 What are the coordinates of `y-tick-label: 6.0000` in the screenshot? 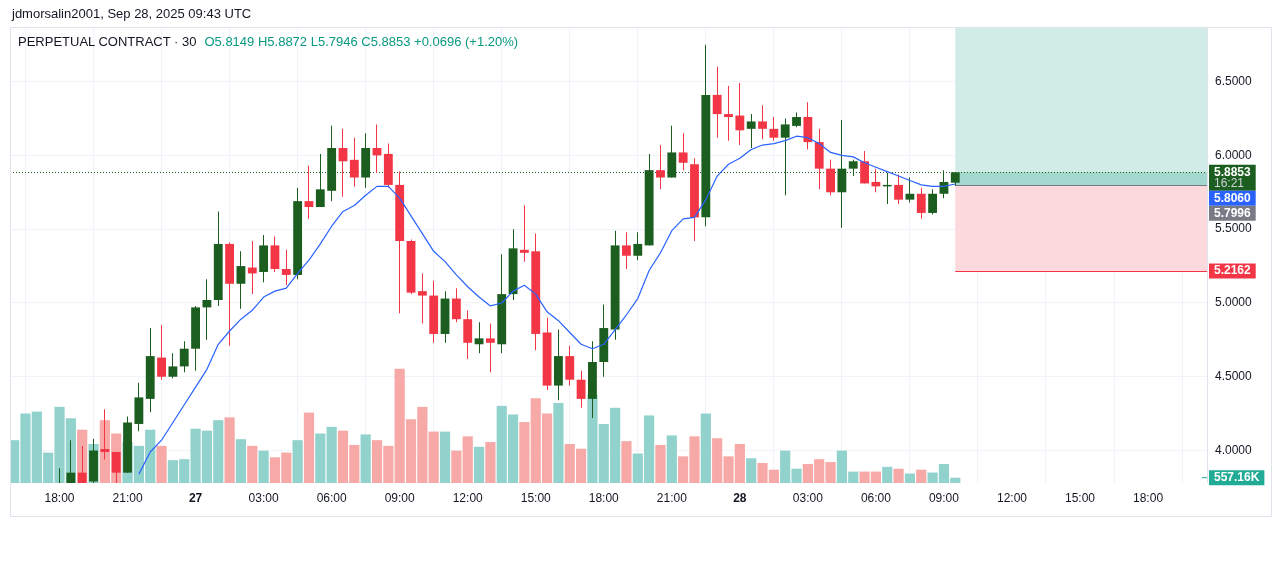 It's located at (1234, 154).